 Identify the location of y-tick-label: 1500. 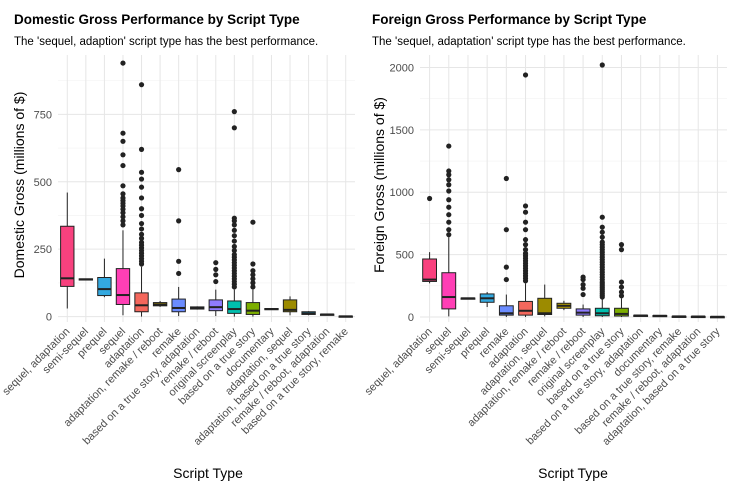
(402, 131).